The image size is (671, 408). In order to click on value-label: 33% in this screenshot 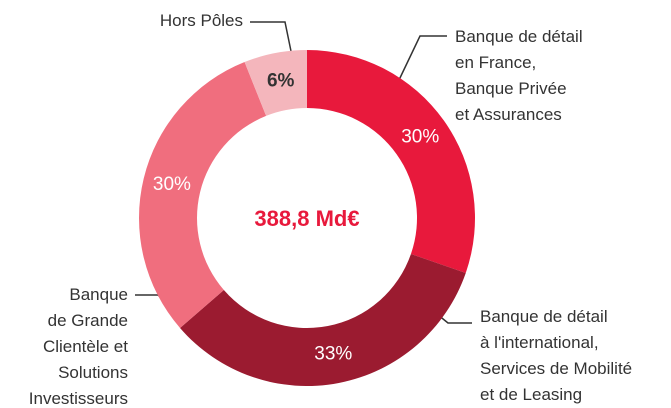, I will do `click(333, 354)`.